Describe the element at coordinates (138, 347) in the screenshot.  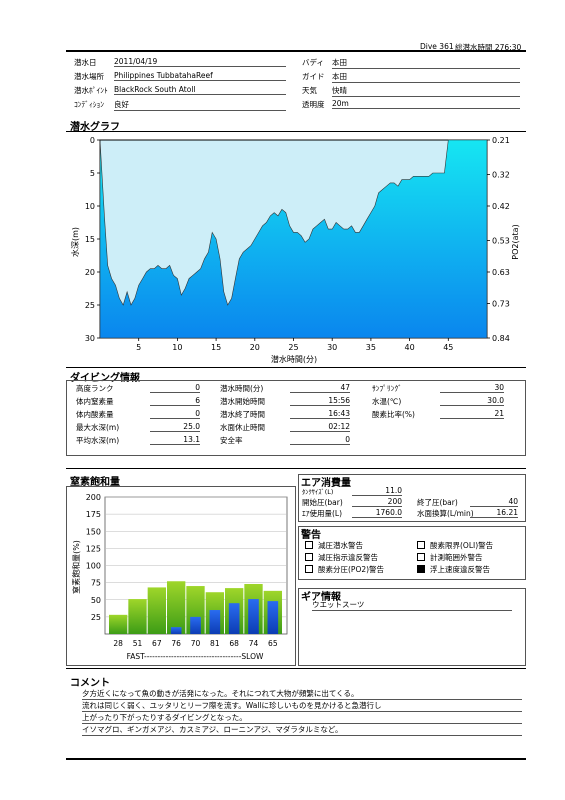
I see `dive-x-tick-label: 5` at that location.